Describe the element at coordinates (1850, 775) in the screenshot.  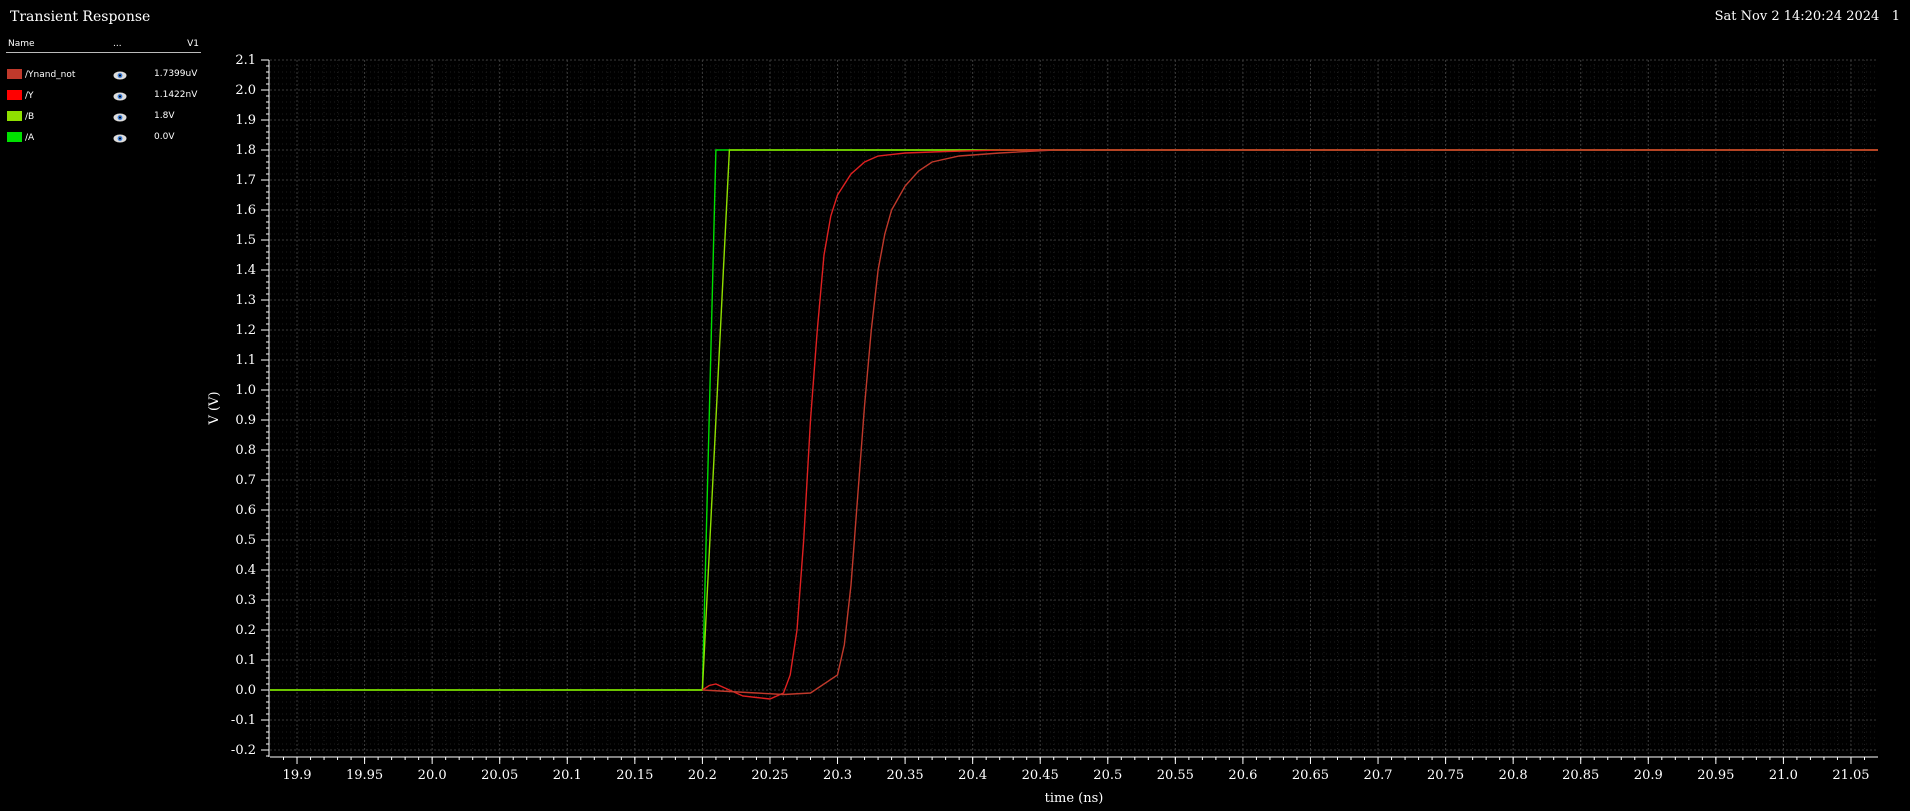
I see `x-tick-label: 21.05` at that location.